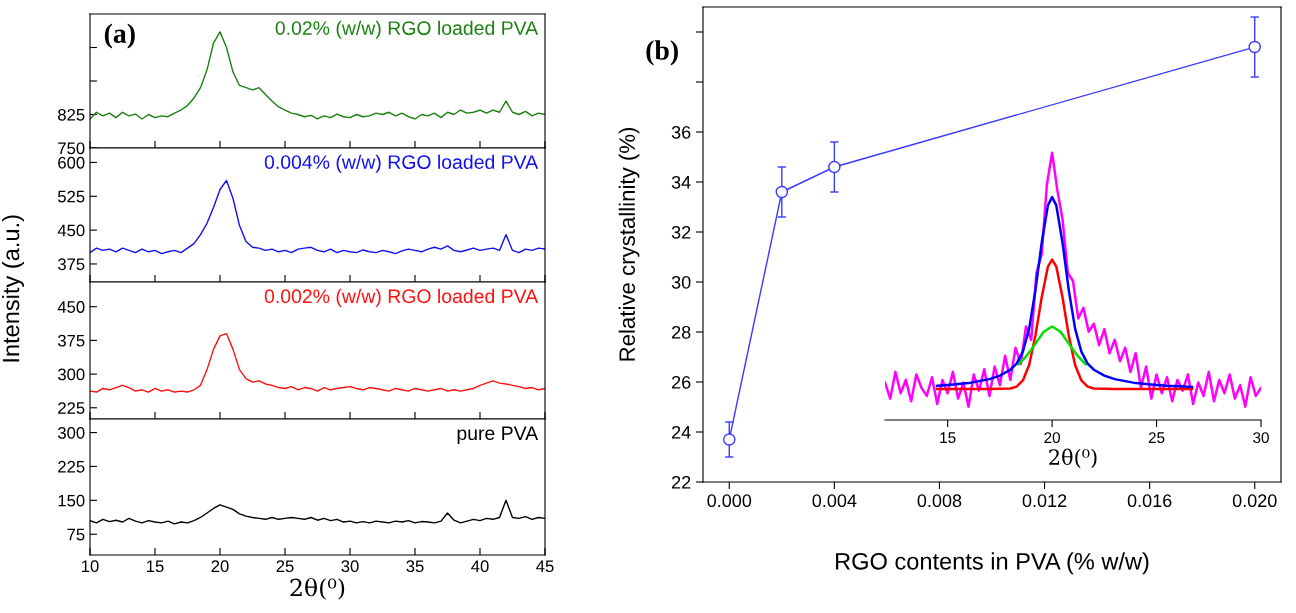 The width and height of the screenshot is (1296, 613). I want to click on y-tick-label: 22, so click(681, 482).